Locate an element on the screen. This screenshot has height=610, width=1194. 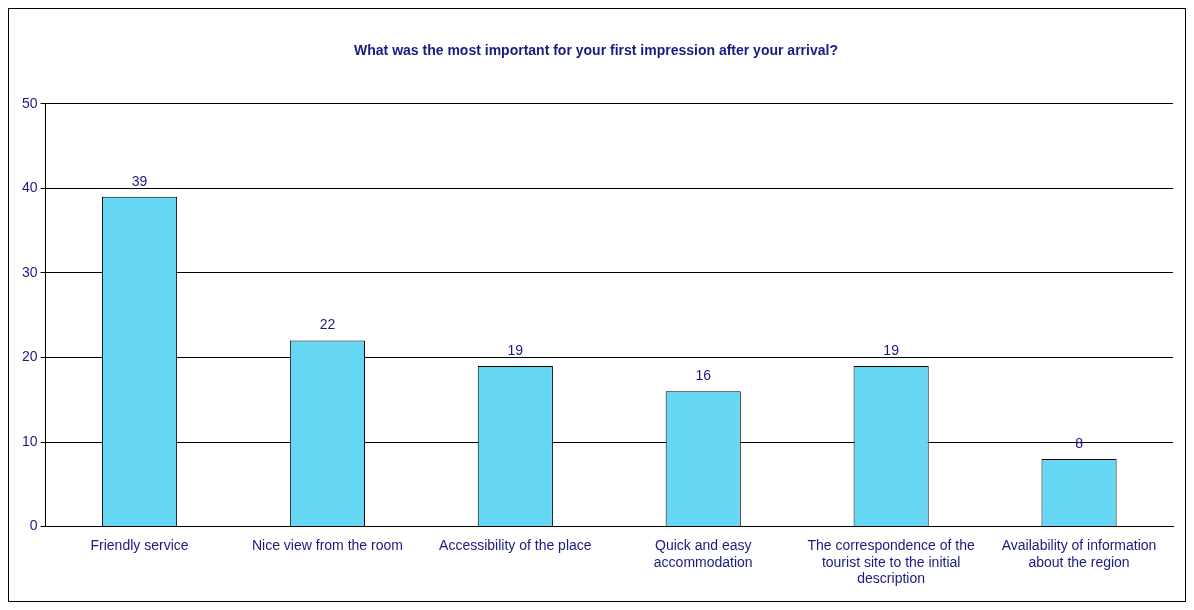
x-tick-label: Friendly service is located at coordinates (139, 544).